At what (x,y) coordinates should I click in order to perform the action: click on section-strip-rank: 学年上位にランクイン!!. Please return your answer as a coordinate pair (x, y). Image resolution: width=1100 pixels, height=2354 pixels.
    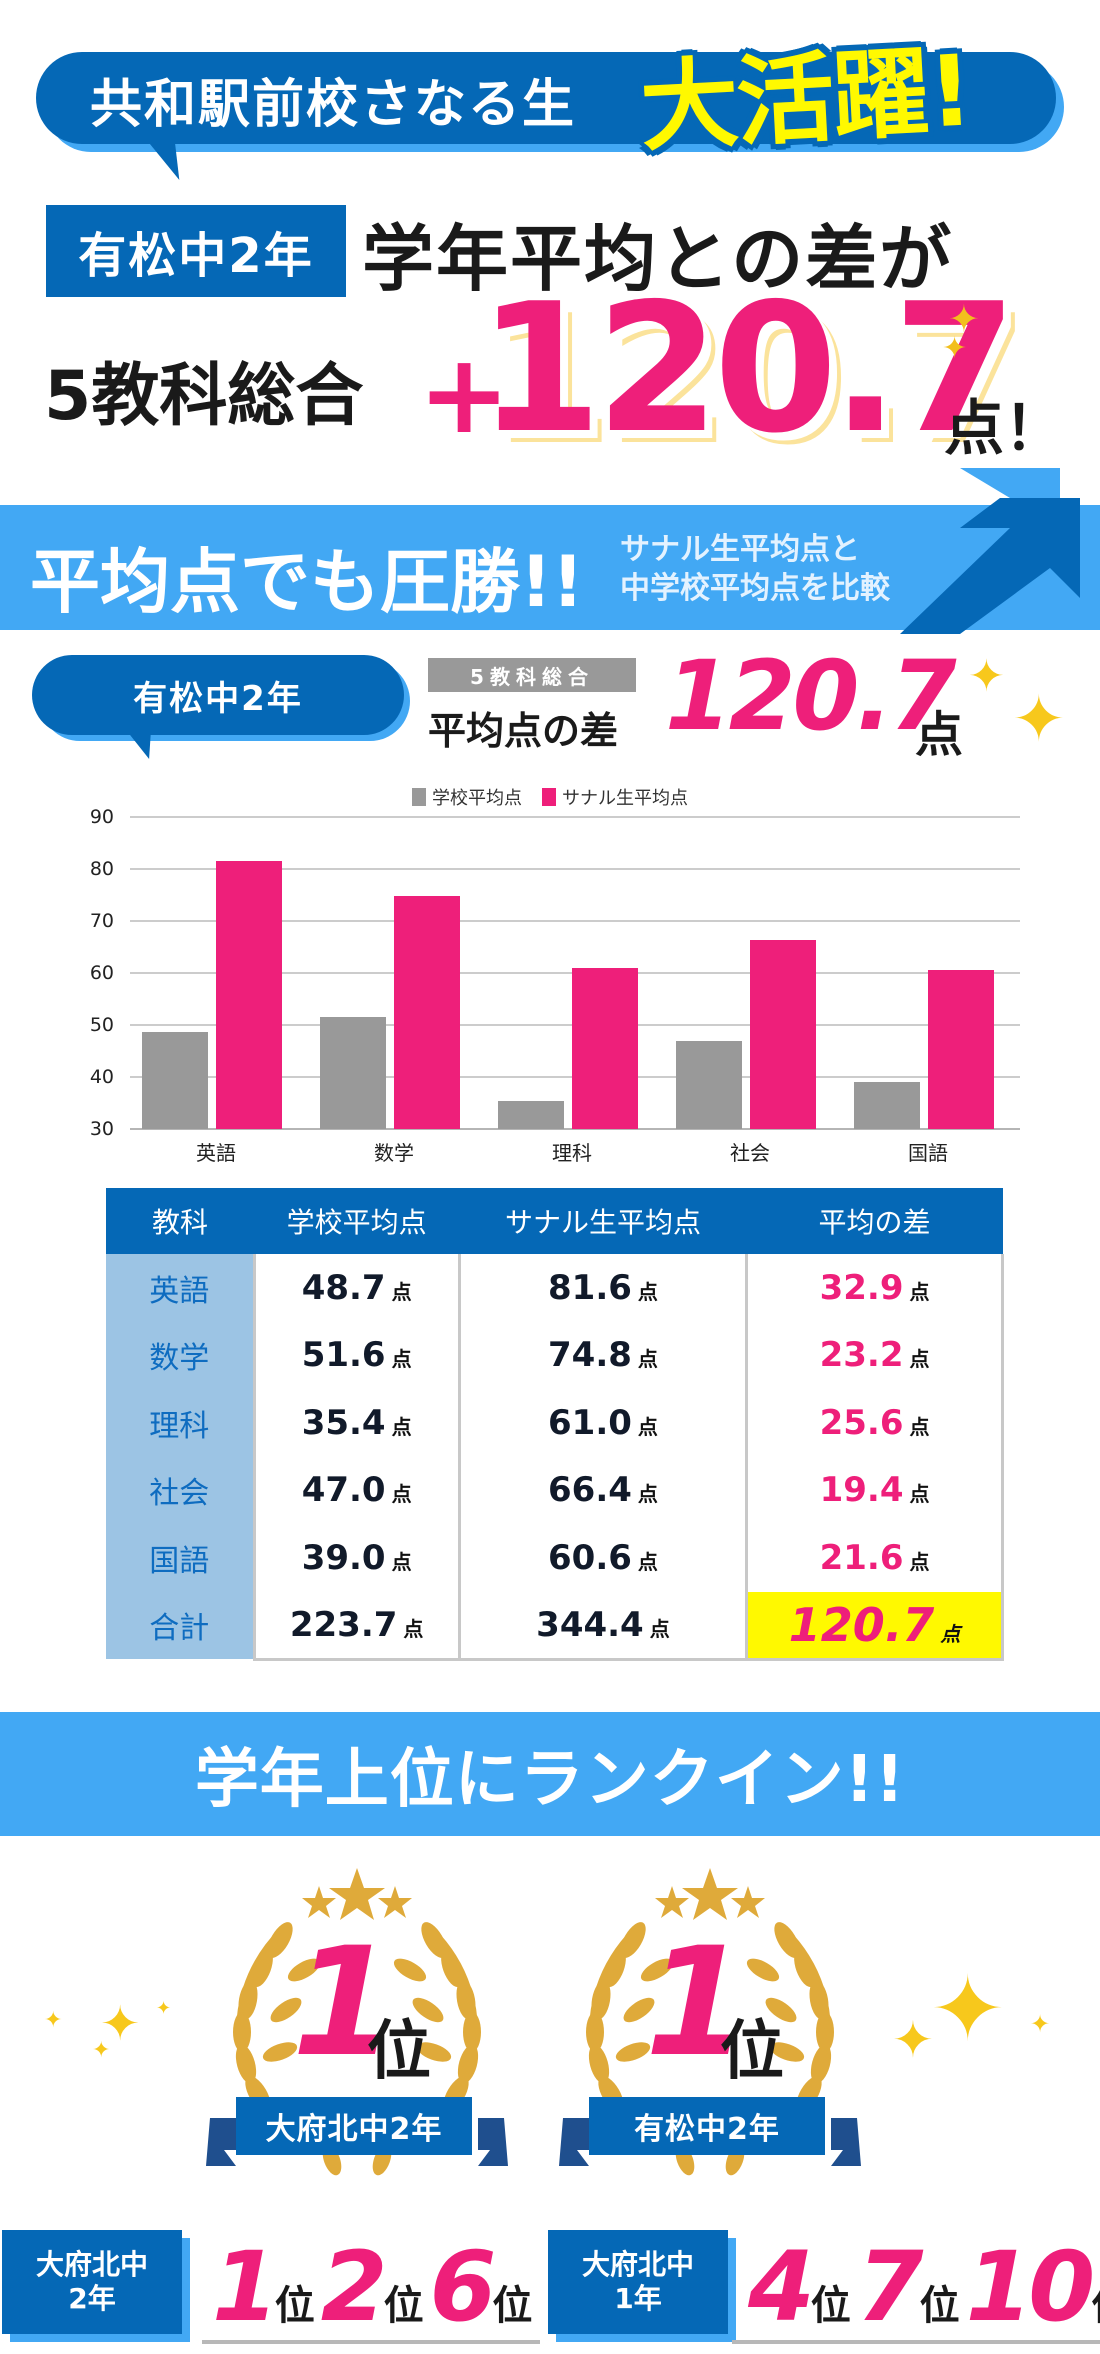
    Looking at the image, I should click on (550, 1774).